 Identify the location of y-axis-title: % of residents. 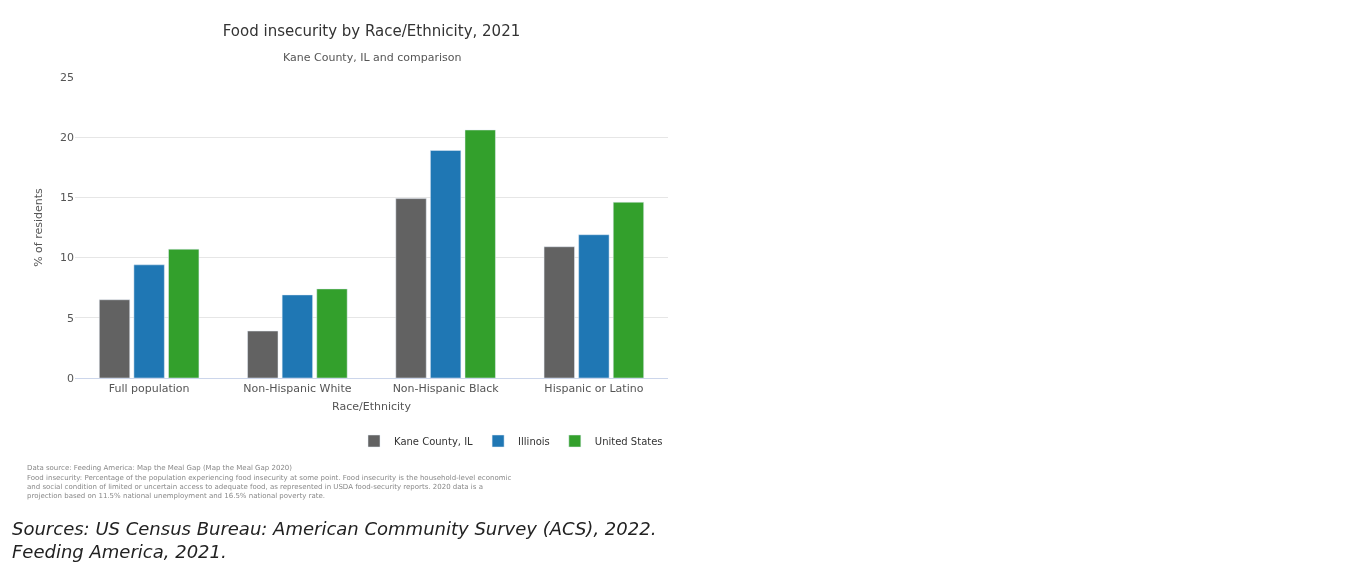
(38, 227).